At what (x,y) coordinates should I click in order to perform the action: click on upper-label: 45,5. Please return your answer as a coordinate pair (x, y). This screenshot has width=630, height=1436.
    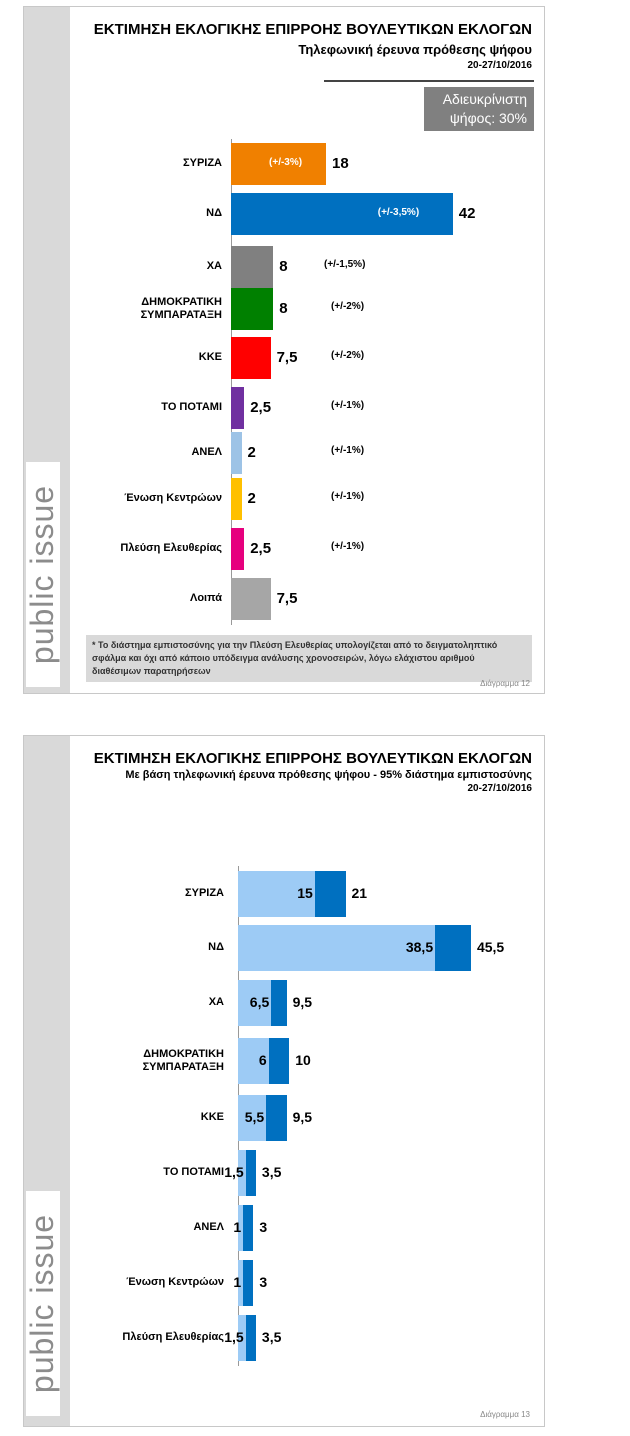
    Looking at the image, I should click on (490, 947).